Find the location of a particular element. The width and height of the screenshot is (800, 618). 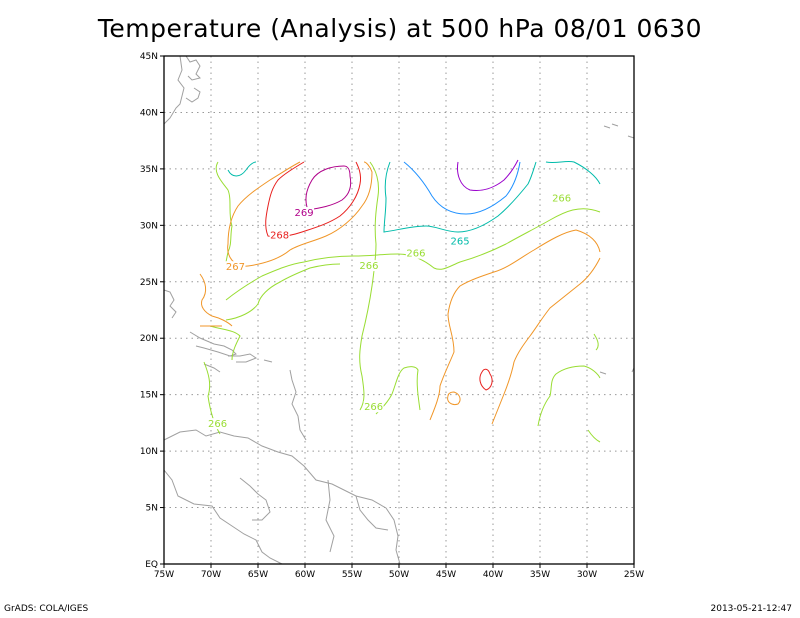

coastline-lesser-antilles is located at coordinates (298, 405).